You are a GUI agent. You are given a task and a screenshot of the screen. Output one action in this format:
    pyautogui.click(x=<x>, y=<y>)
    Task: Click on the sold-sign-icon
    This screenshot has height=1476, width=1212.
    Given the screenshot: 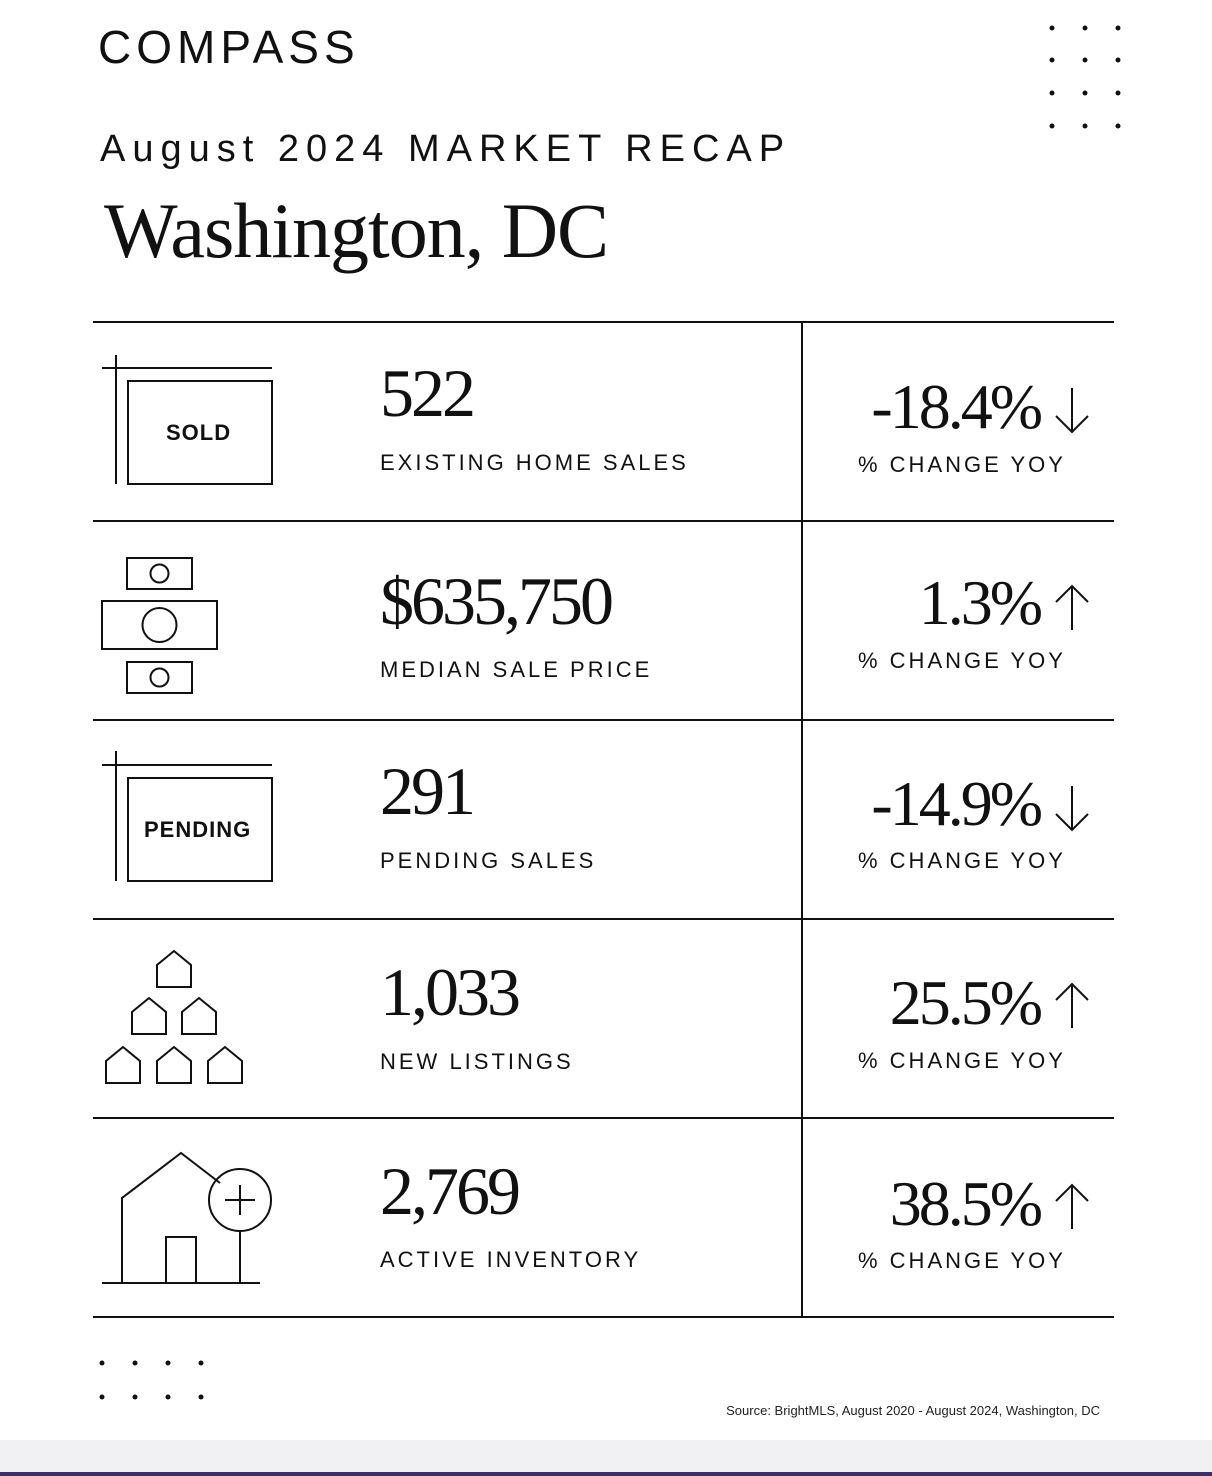 What is the action you would take?
    pyautogui.click(x=187, y=420)
    